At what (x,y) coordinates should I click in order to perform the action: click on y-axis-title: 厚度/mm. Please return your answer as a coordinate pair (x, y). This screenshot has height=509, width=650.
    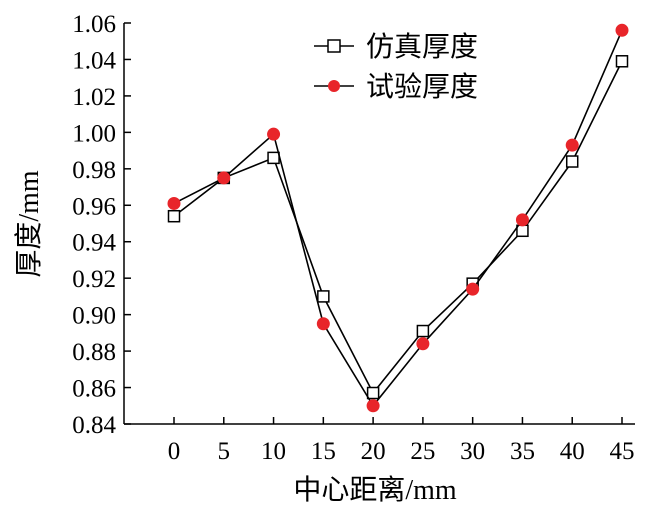
    Looking at the image, I should click on (29, 224).